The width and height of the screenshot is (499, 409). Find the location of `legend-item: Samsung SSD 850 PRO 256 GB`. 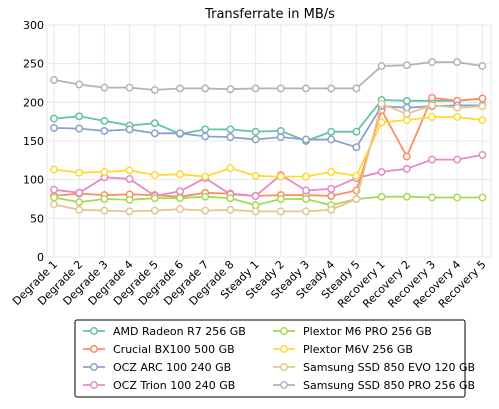

legend-item: Samsung SSD 850 PRO 256 GB is located at coordinates (374, 385).